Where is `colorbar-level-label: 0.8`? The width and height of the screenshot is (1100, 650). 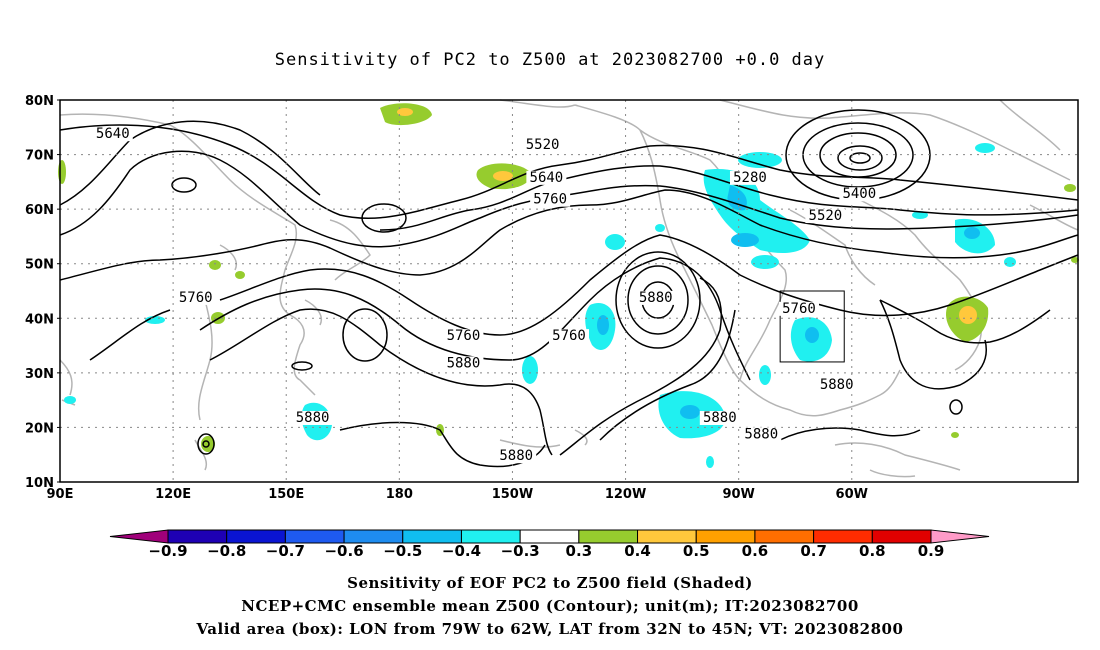 colorbar-level-label: 0.8 is located at coordinates (872, 551).